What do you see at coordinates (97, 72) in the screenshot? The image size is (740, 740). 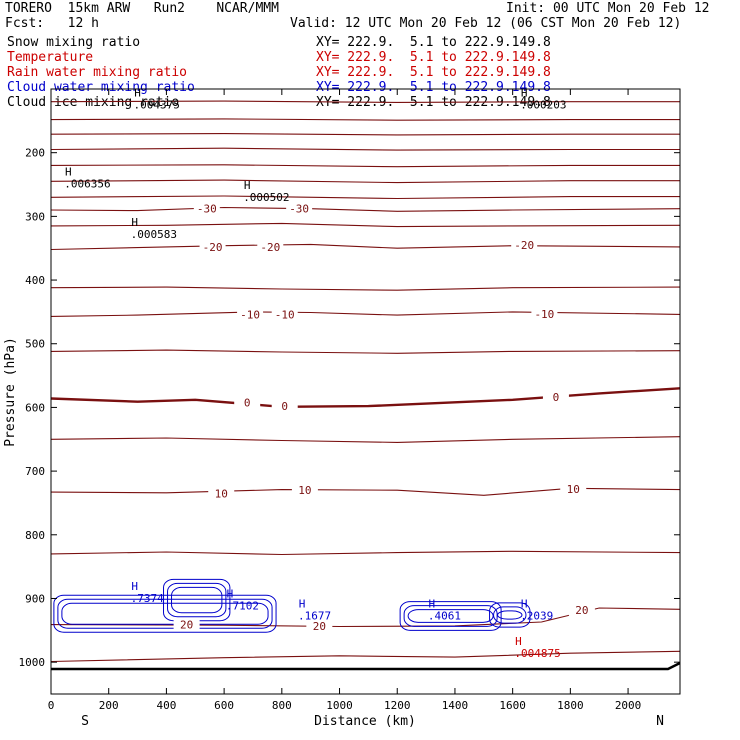 I see `field-rain-name: Rain water mixing ratio` at bounding box center [97, 72].